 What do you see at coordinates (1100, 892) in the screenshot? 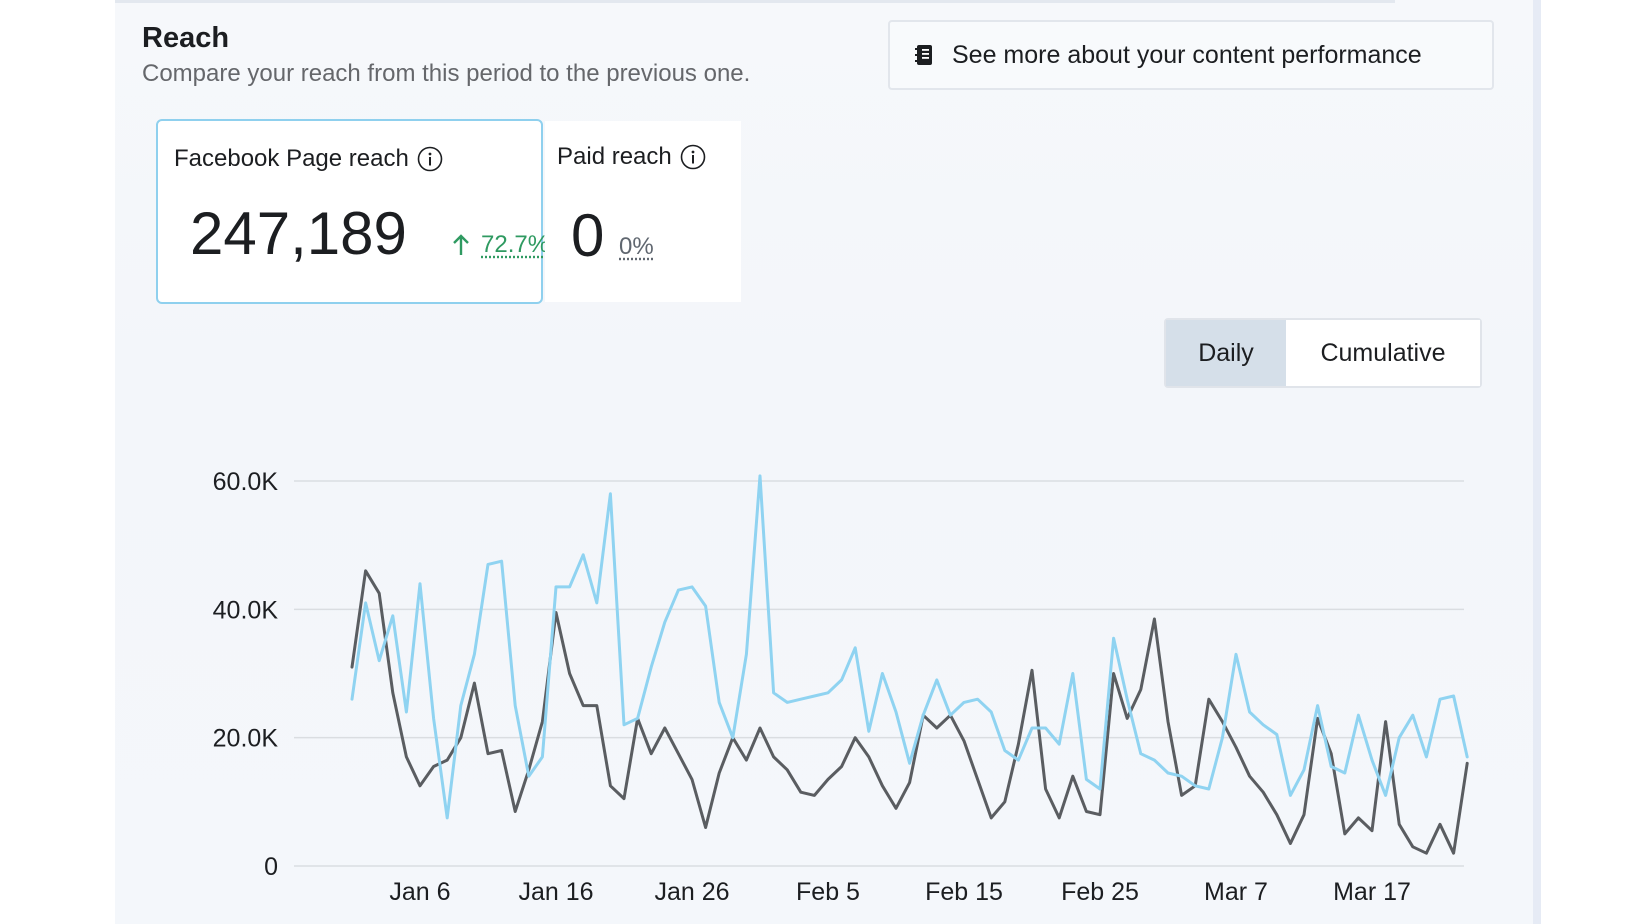
I see `x-tick-label: Feb 25` at bounding box center [1100, 892].